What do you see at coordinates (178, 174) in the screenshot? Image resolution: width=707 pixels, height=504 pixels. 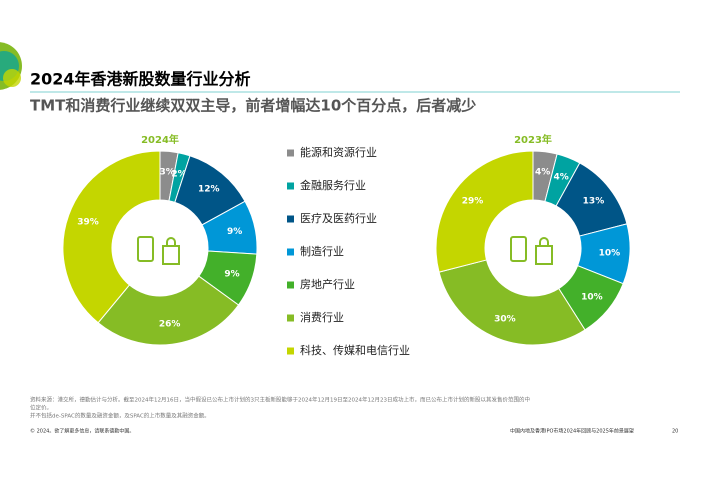 I see `value-label: 2%` at bounding box center [178, 174].